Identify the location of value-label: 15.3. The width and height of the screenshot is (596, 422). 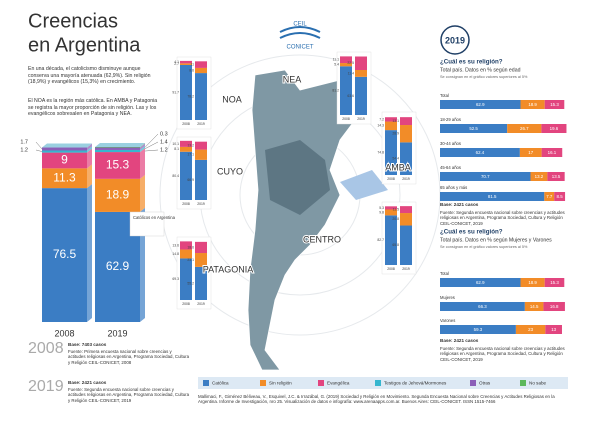
(554, 282).